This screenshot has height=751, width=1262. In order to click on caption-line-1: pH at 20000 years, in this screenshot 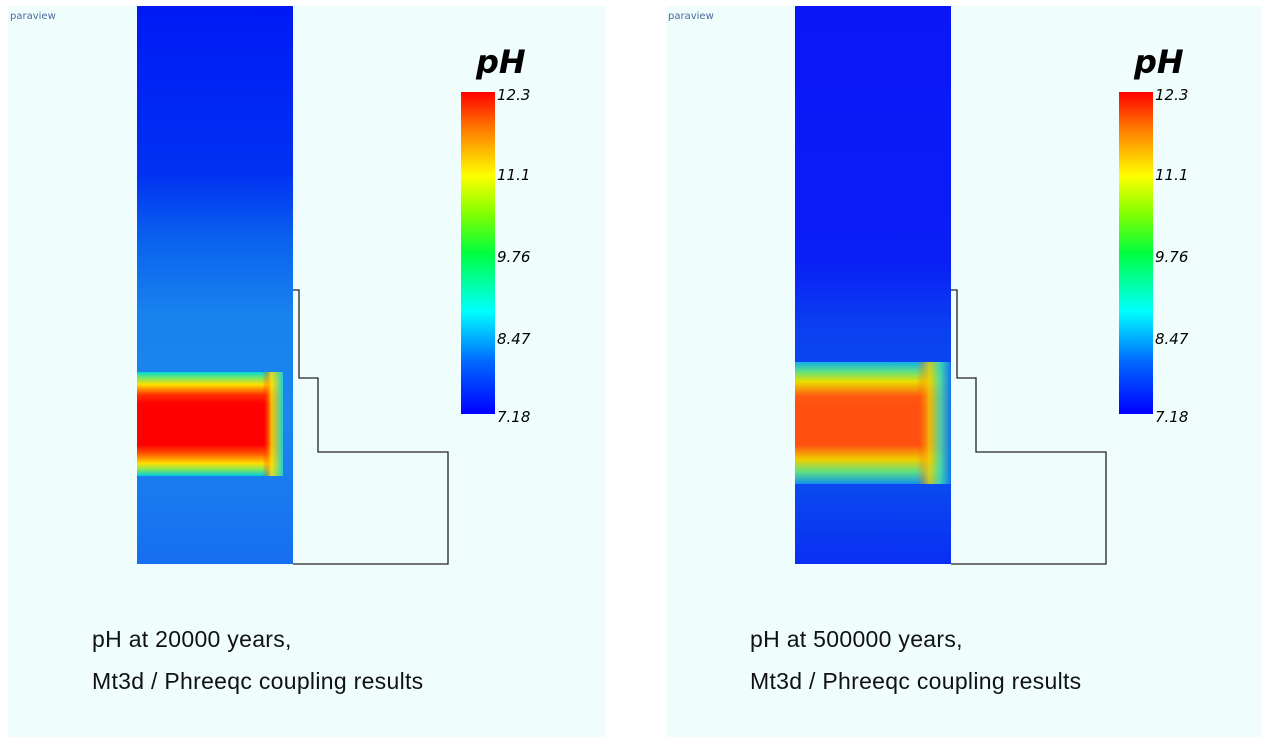, I will do `click(192, 639)`.